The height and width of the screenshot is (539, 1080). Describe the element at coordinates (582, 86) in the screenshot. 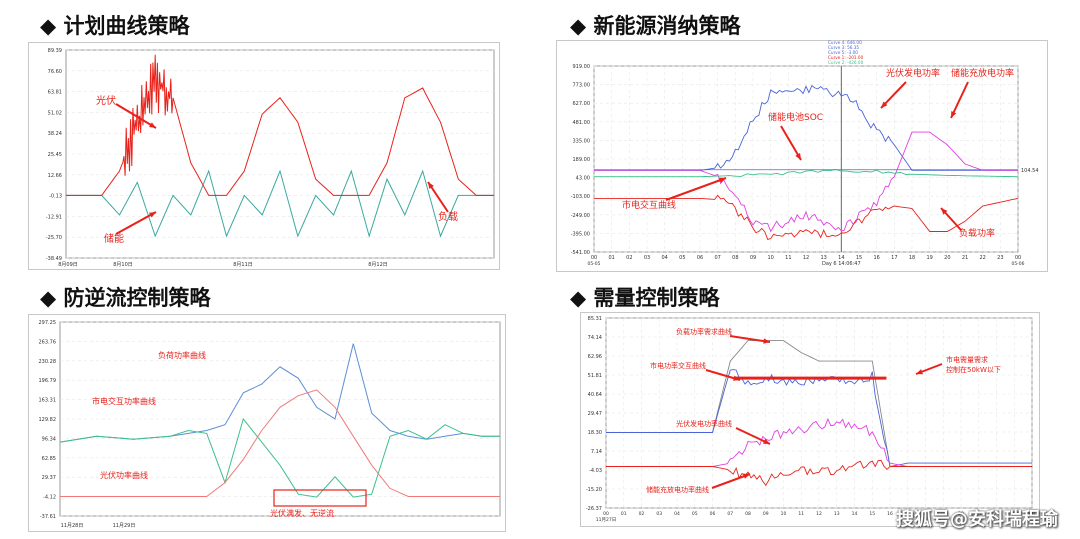

I see `y-tick-label: 773.00` at that location.